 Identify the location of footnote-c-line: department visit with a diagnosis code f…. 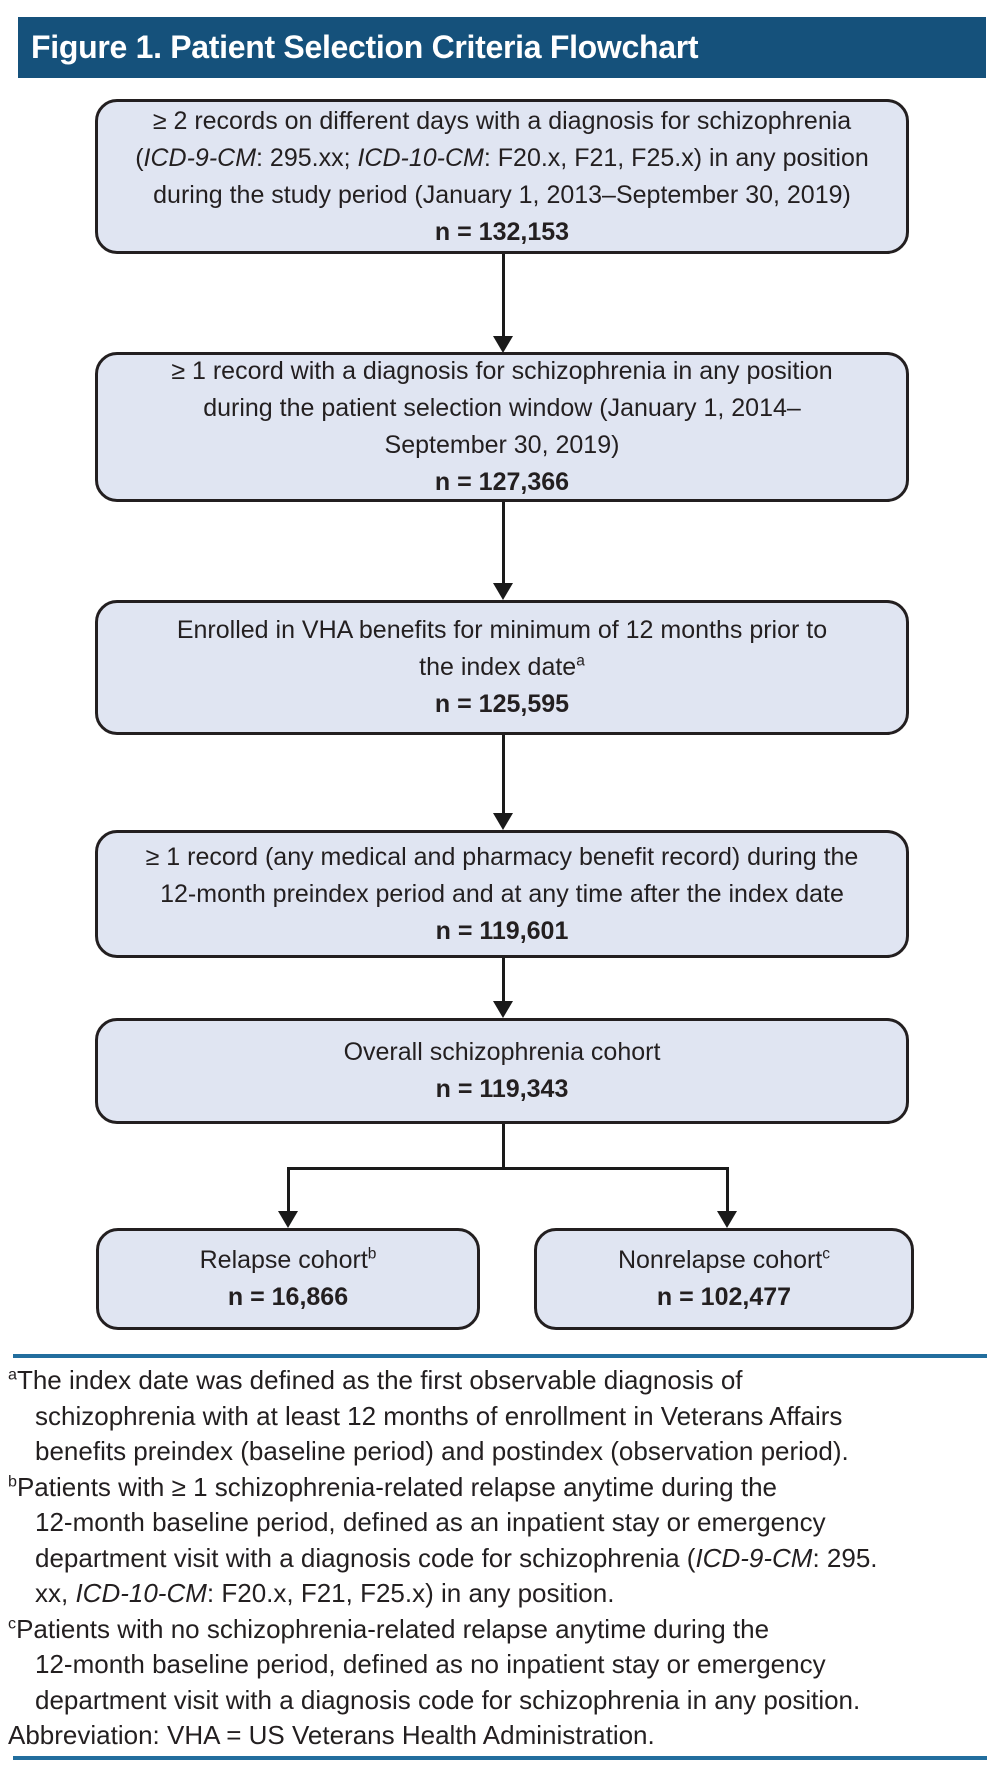
(504, 1701).